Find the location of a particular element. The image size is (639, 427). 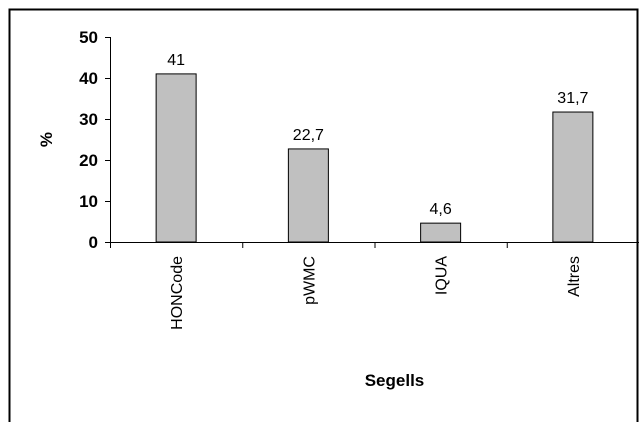

data-label: 22,7 is located at coordinates (308, 135).